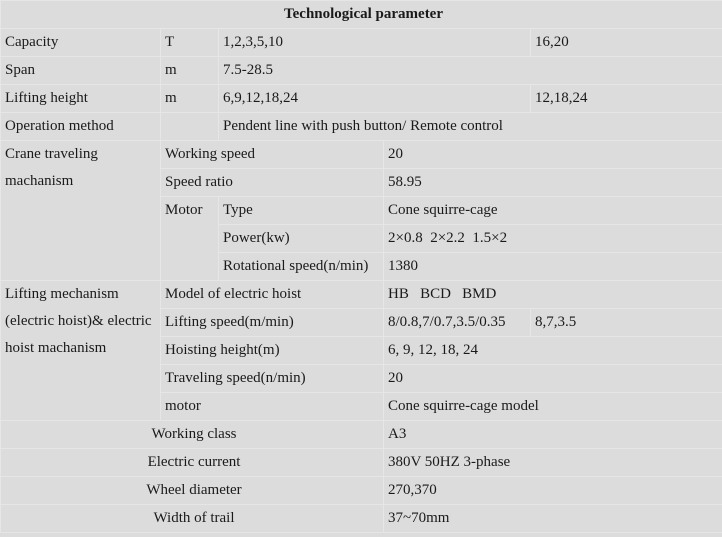  I want to click on row-label-lifting-height: Lifting height, so click(80, 98).